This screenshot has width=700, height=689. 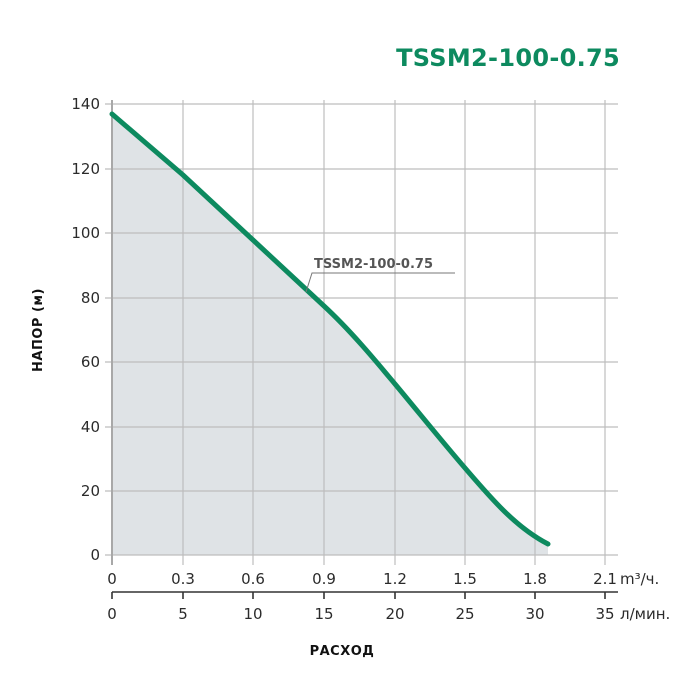 I want to click on x2-tick: 10, so click(x=252, y=614).